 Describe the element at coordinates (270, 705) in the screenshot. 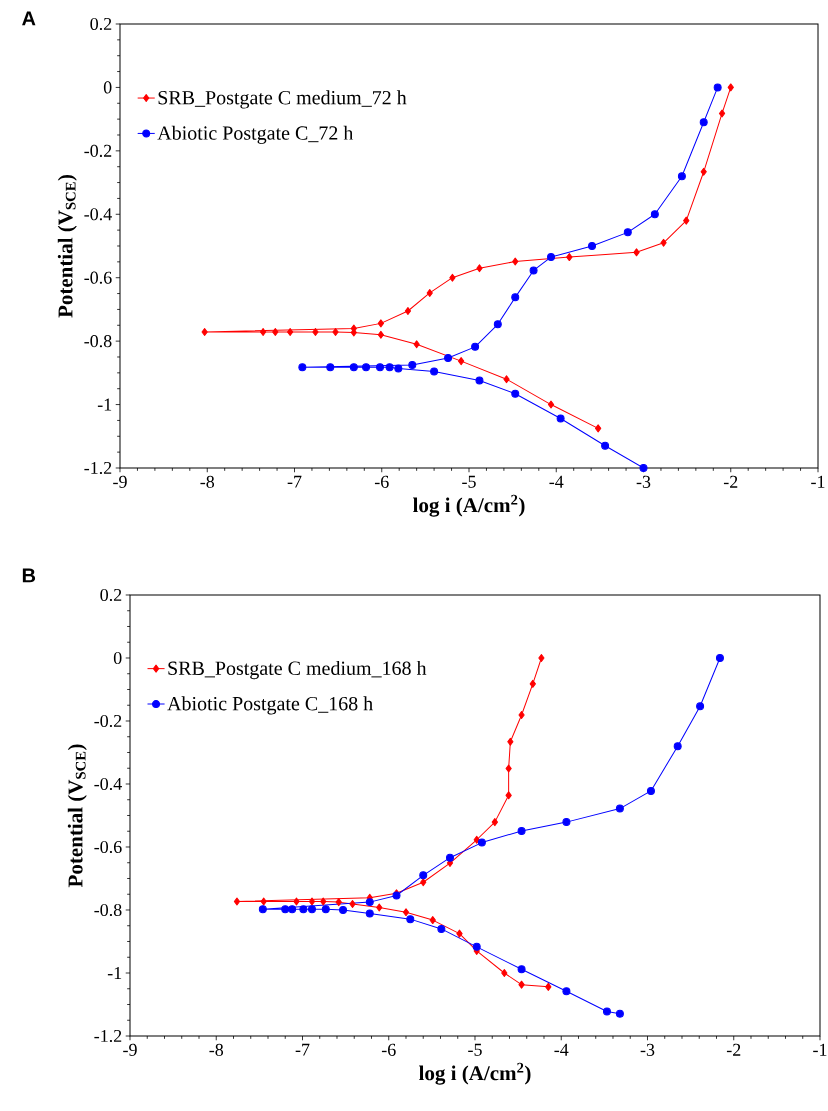

I see `legend-label: Abiotic Postgate C_168 h` at that location.